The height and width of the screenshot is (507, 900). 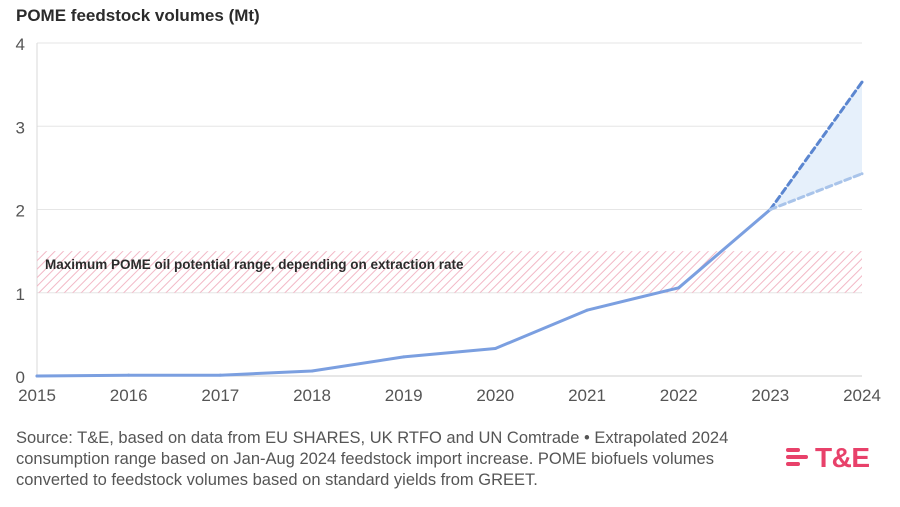 What do you see at coordinates (37, 395) in the screenshot?
I see `x-tick-label: 2015` at bounding box center [37, 395].